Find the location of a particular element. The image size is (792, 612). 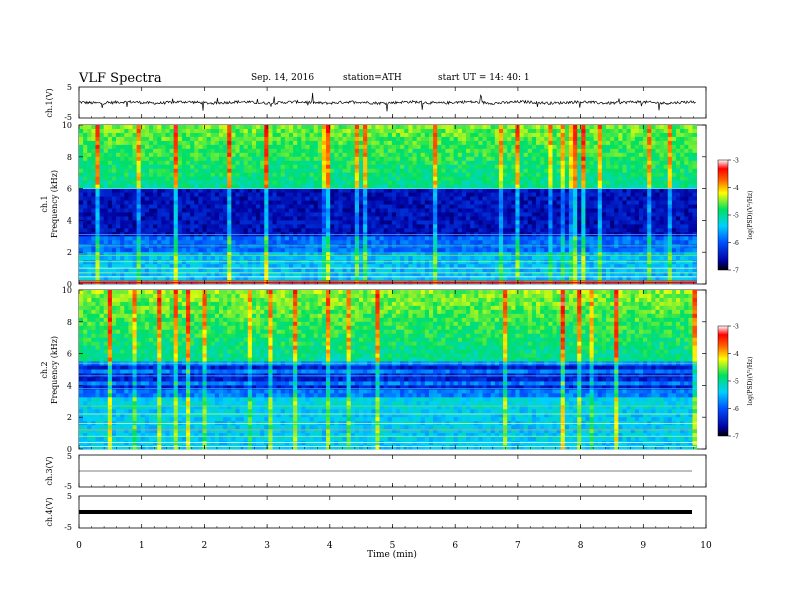

ch3-ytick-top: 5 is located at coordinates (69, 456).